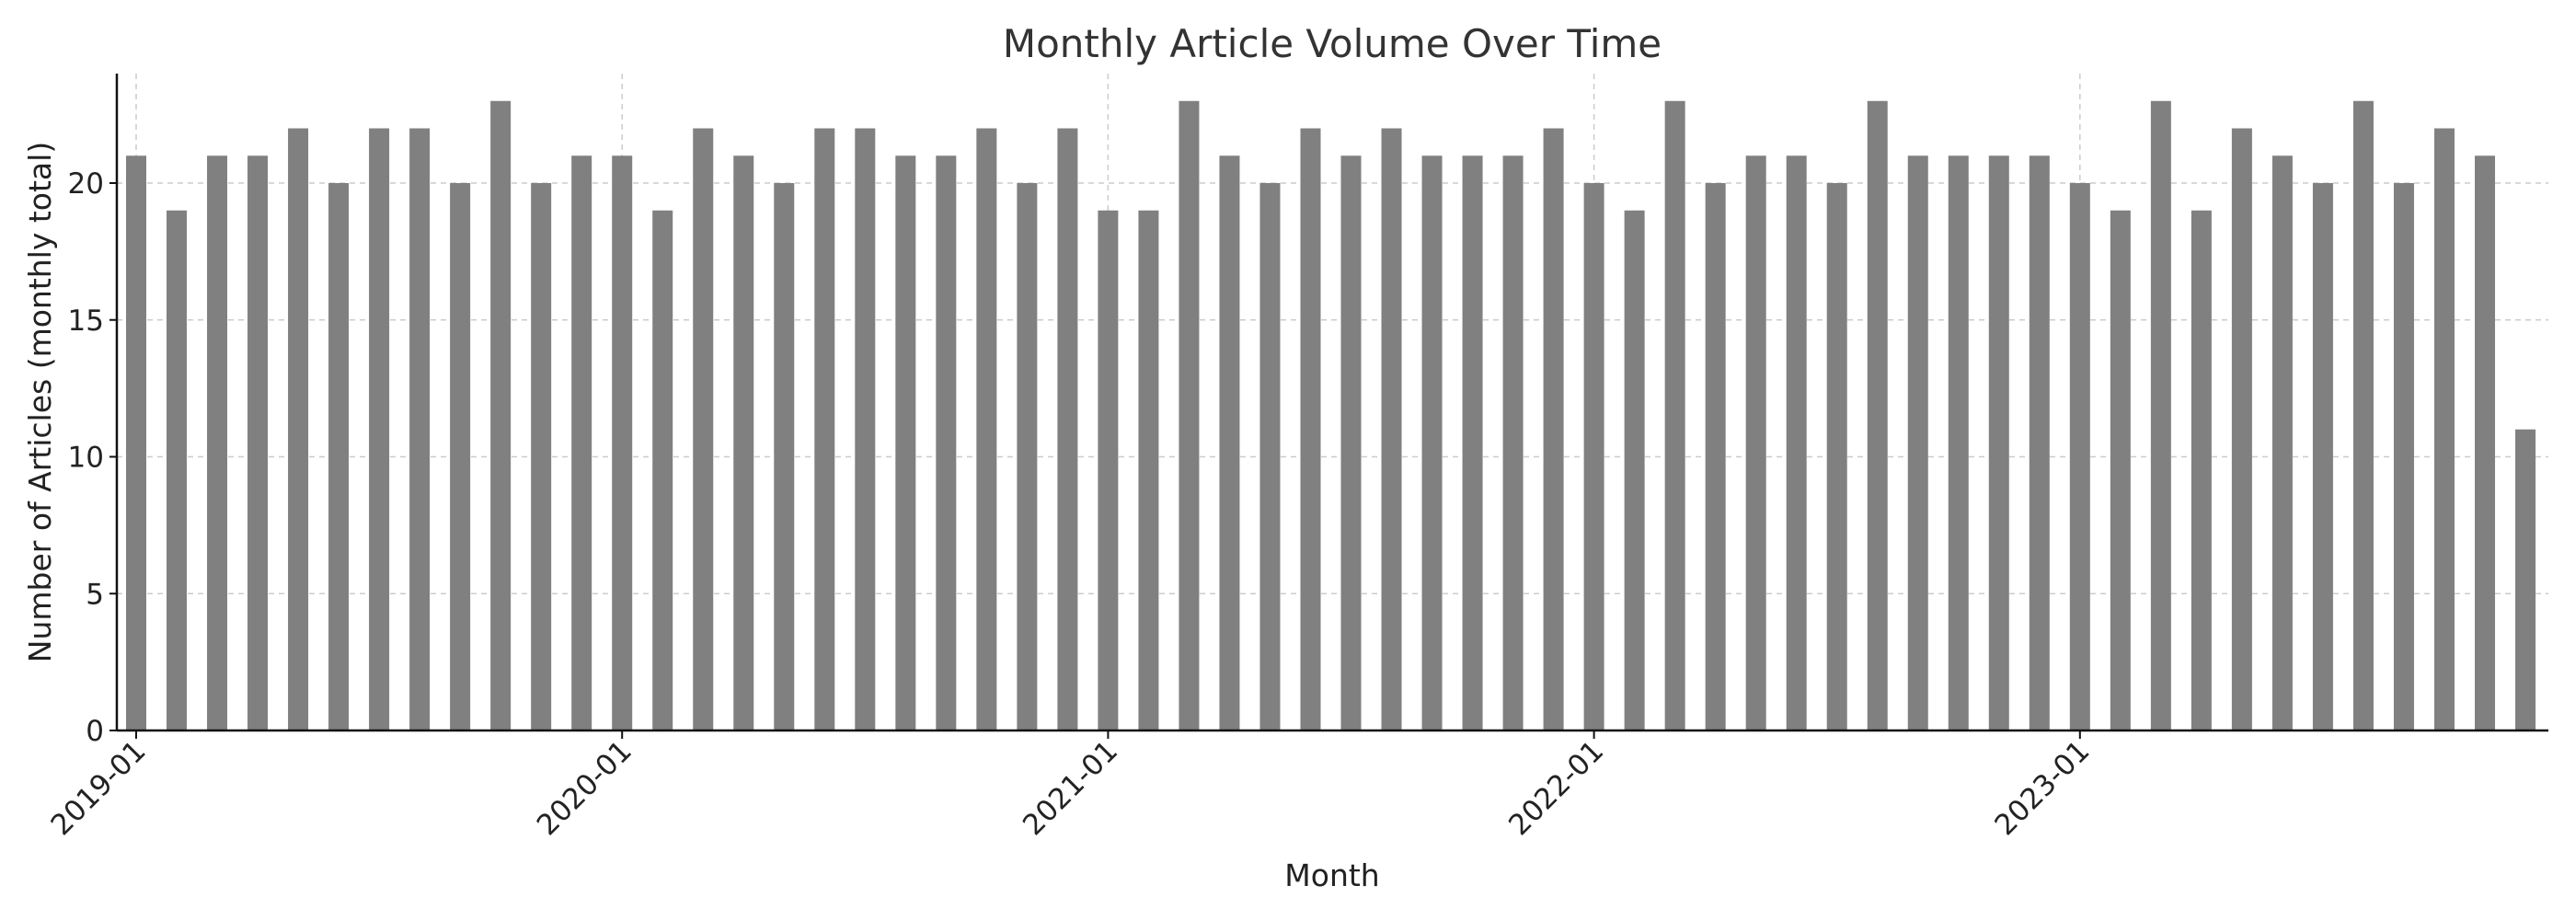  What do you see at coordinates (86, 321) in the screenshot?
I see `y-tick-label: 15` at bounding box center [86, 321].